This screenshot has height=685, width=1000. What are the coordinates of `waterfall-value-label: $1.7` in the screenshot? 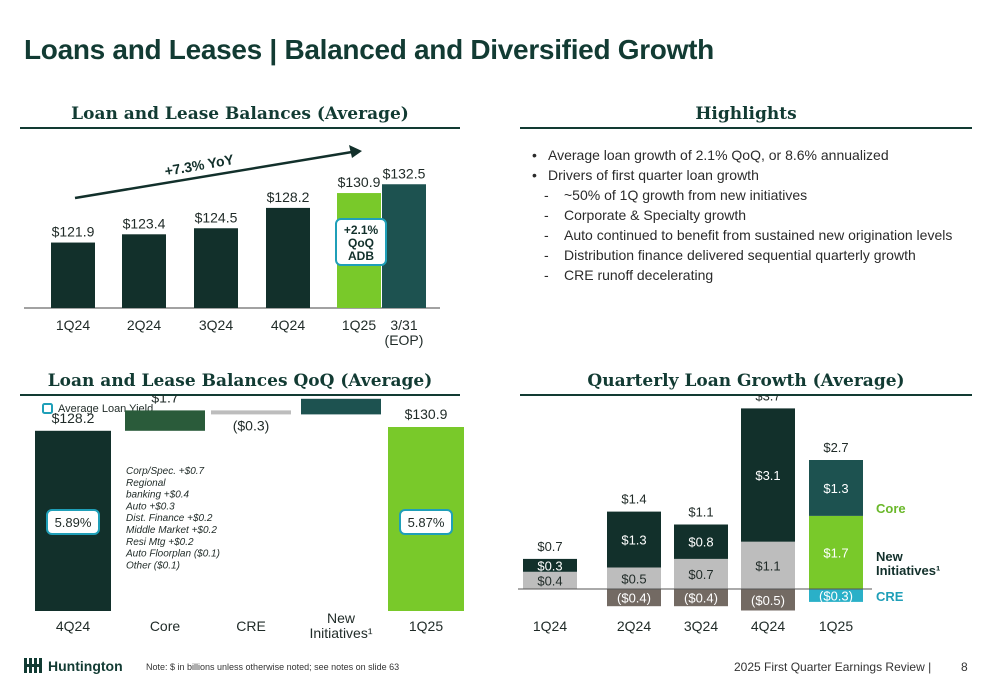 It's located at (164, 400).